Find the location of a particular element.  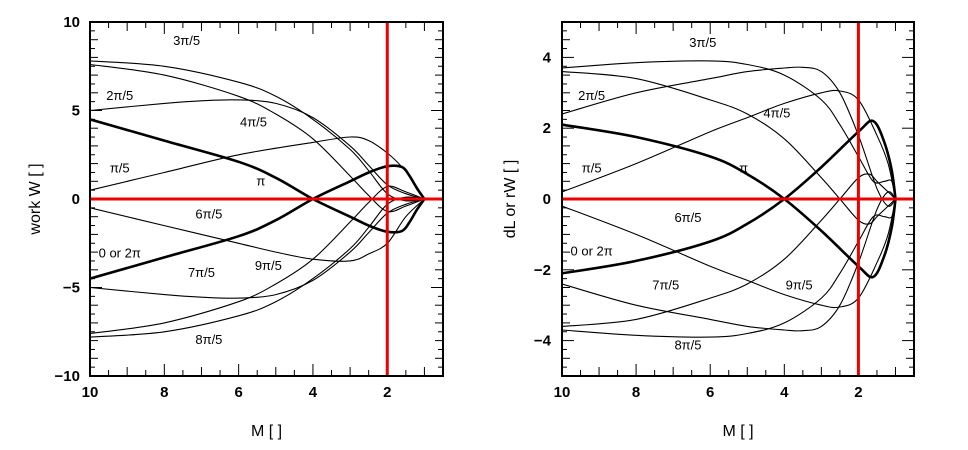

y-tick-label: 2 is located at coordinates (547, 128).